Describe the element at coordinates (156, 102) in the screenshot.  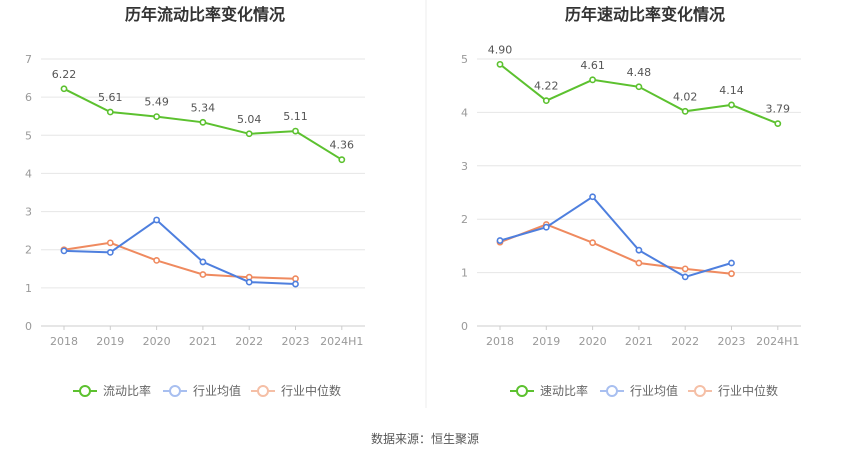
I see `data-label: 5.49` at that location.